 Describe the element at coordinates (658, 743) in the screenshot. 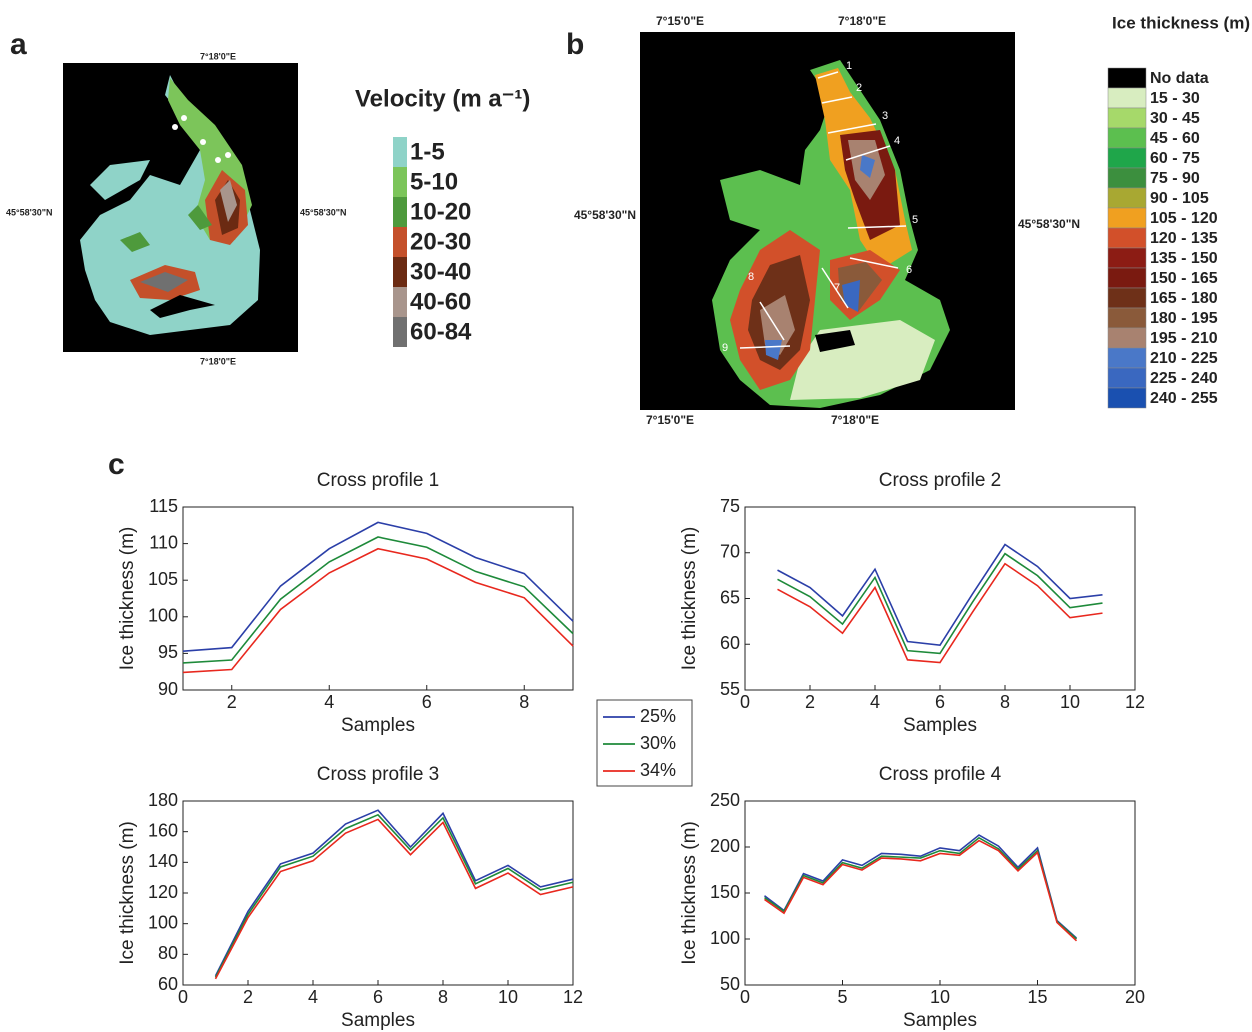

I see `legend-label: 30%` at that location.